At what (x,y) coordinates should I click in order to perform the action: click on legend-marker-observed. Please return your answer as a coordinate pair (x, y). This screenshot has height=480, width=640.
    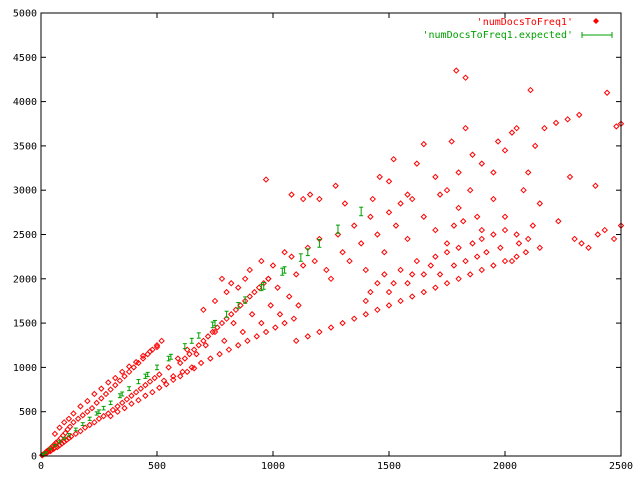
    Looking at the image, I should click on (596, 21).